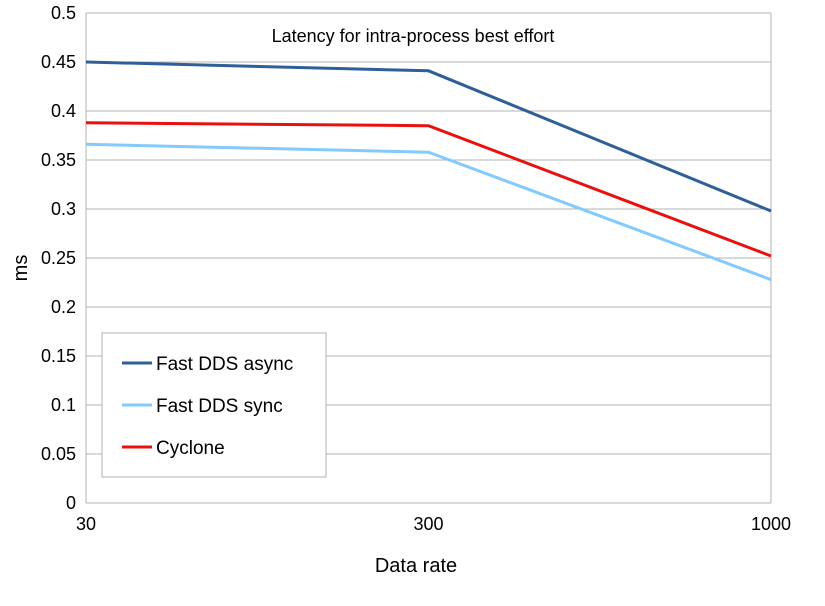 This screenshot has height=606, width=825. I want to click on y-axis-title: ms, so click(21, 268).